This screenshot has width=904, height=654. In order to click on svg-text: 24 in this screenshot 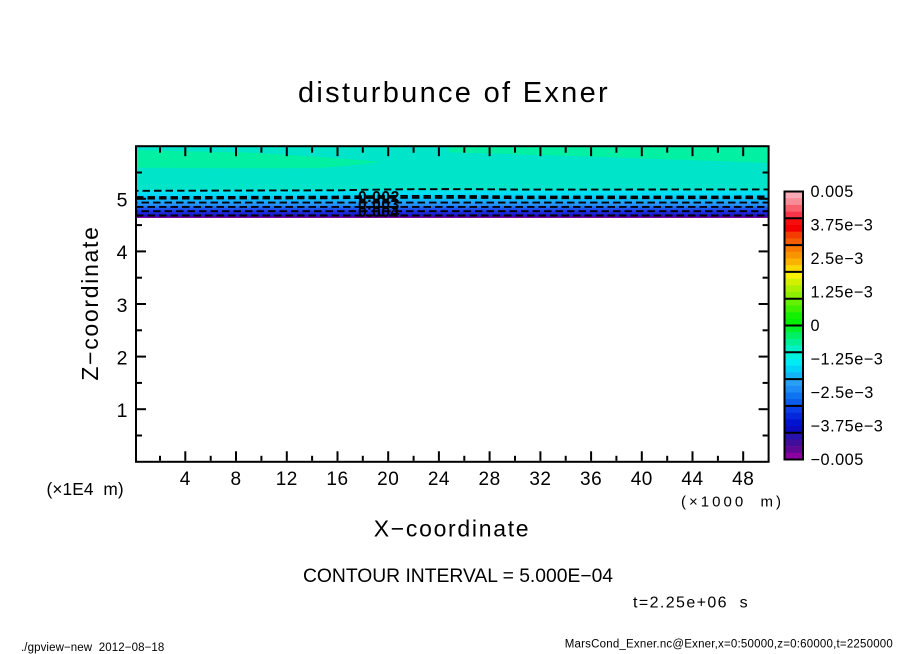, I will do `click(439, 479)`.